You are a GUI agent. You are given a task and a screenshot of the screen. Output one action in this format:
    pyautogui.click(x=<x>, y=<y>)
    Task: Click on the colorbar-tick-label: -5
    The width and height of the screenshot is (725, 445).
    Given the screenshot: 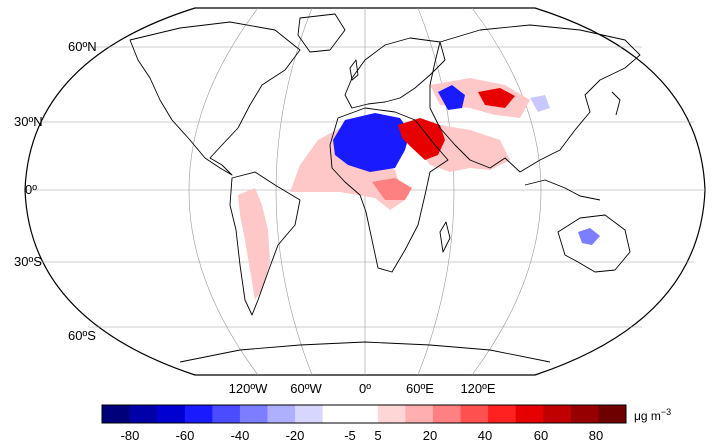 What is the action you would take?
    pyautogui.click(x=350, y=435)
    